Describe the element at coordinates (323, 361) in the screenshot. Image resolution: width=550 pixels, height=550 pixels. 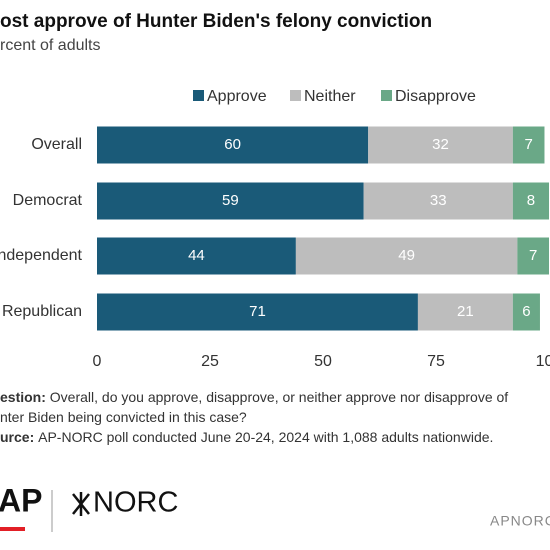
I see `x-tick-label: 50` at that location.